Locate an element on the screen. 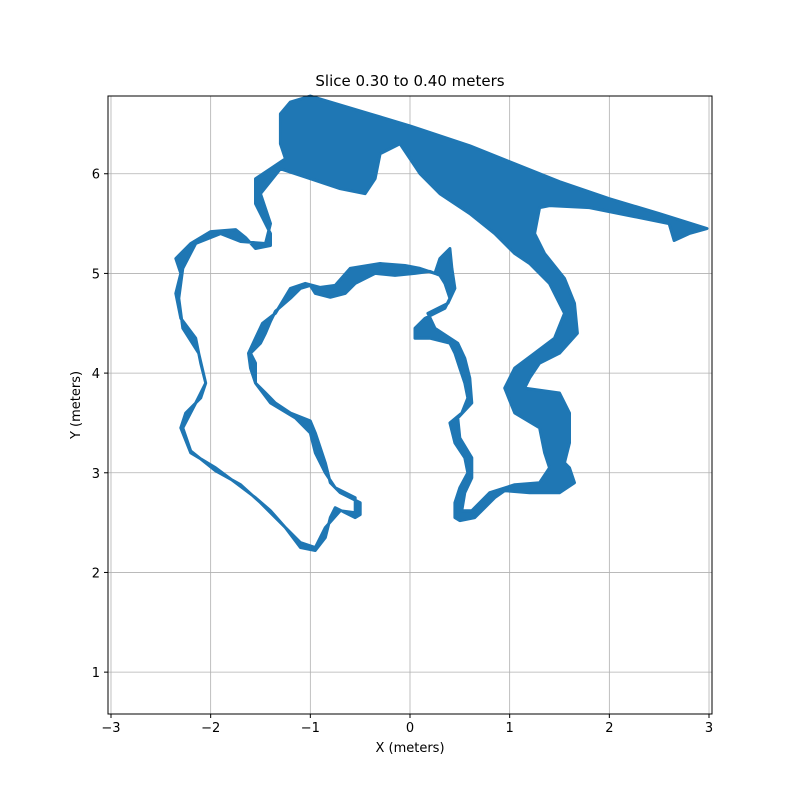 The image size is (800, 800). y-tick-label: 1 is located at coordinates (96, 673).